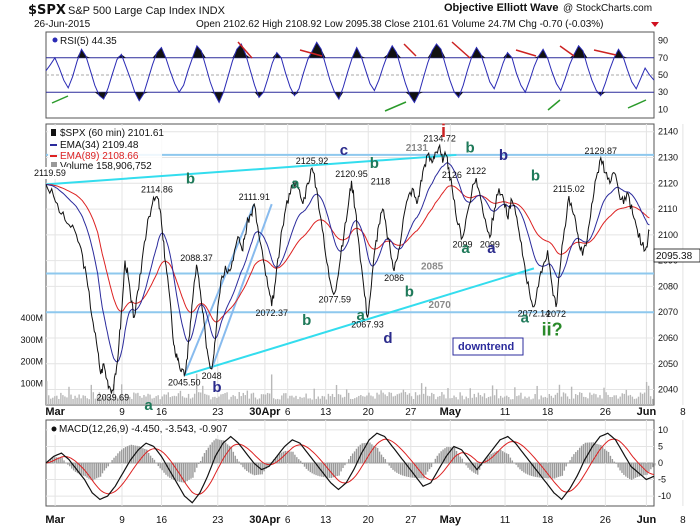  Describe the element at coordinates (254, 197) in the screenshot. I see `price-annotation: 2111.91` at that location.